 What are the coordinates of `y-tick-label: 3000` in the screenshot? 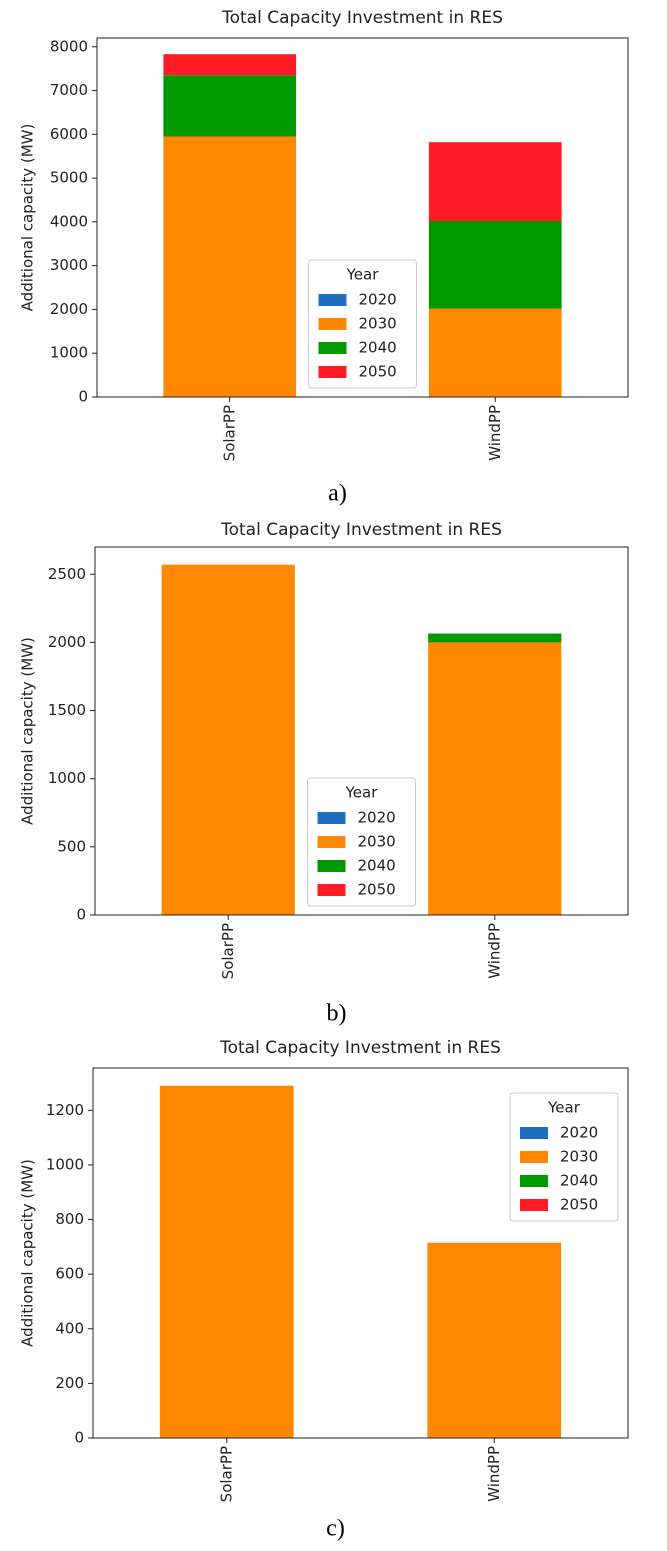 It's located at (69, 265).